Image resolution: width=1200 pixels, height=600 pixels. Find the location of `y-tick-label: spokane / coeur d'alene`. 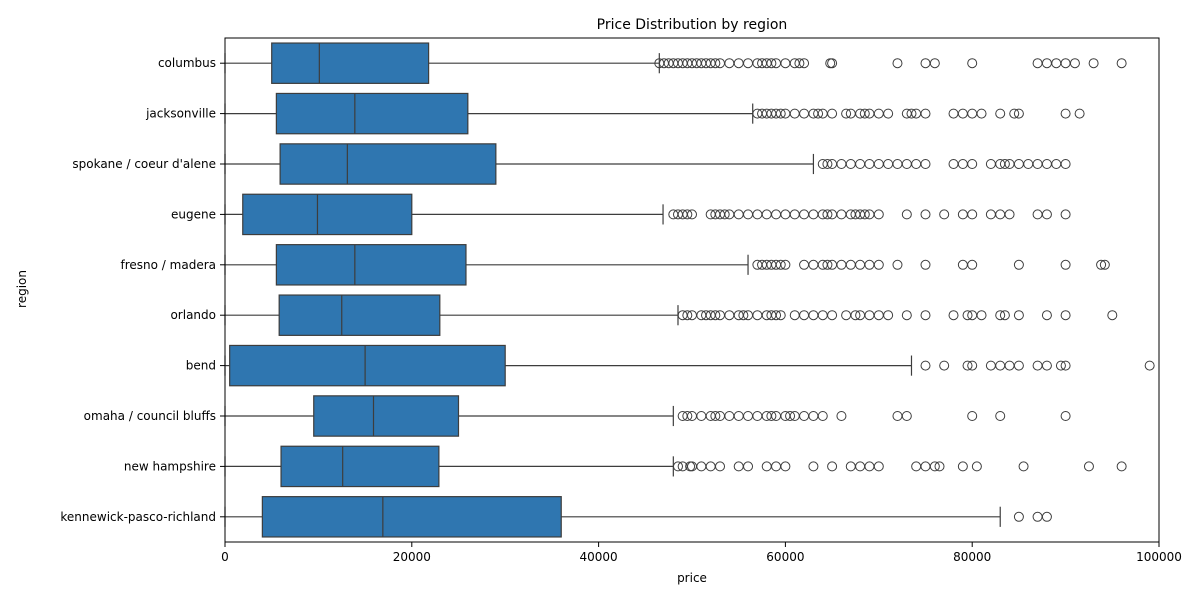

y-tick-label: spokane / coeur d'alene is located at coordinates (144, 164).